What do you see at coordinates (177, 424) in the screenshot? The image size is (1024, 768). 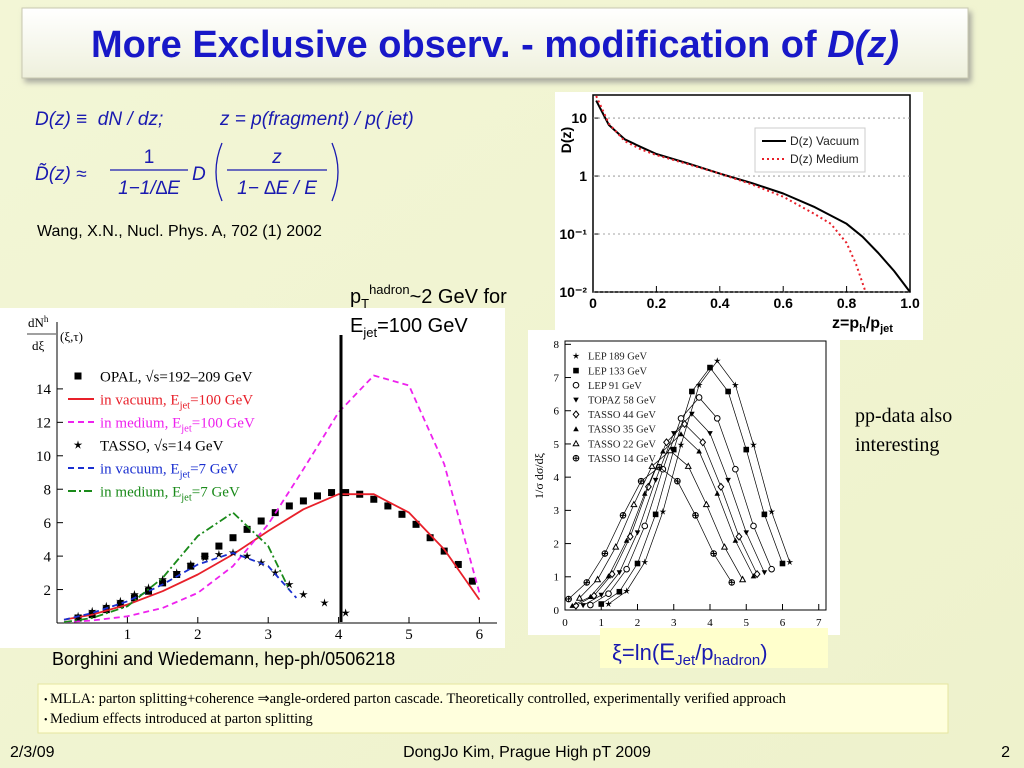 I see `legend-label: in medium, Ejet=100 GeV` at bounding box center [177, 424].